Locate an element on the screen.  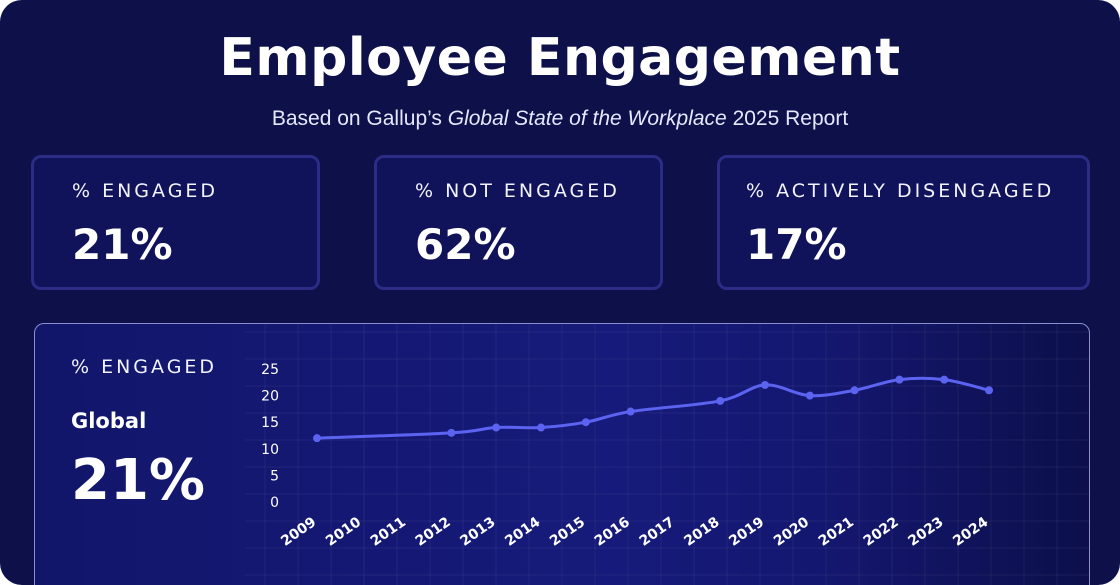
x-tick-label: 2013 is located at coordinates (477, 531).